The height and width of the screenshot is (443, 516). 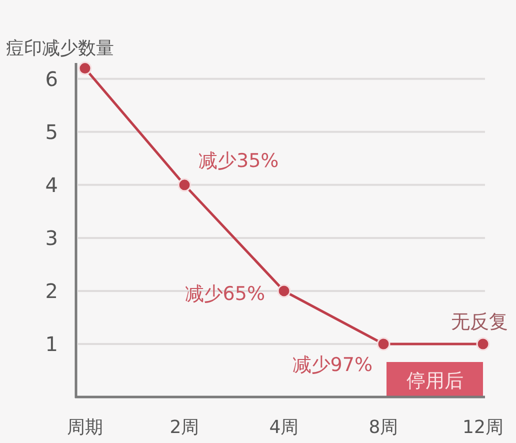 I want to click on y-tick-label: 5, so click(x=51, y=132).